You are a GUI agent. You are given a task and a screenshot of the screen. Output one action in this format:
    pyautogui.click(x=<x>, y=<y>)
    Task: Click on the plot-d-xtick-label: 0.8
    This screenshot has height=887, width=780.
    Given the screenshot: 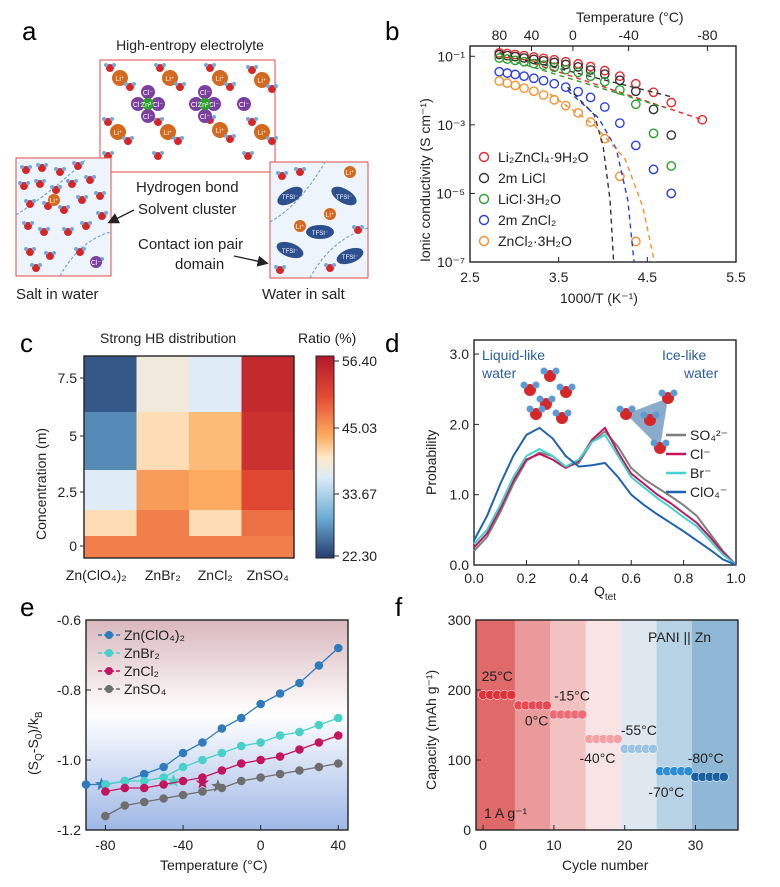 What is the action you would take?
    pyautogui.click(x=684, y=578)
    